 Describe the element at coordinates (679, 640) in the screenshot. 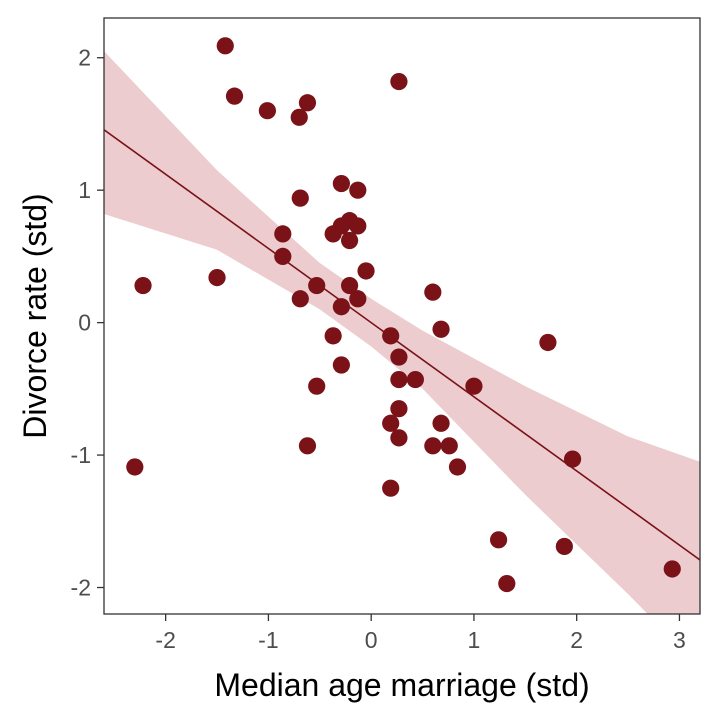

I see `x-tick-label: 3` at that location.